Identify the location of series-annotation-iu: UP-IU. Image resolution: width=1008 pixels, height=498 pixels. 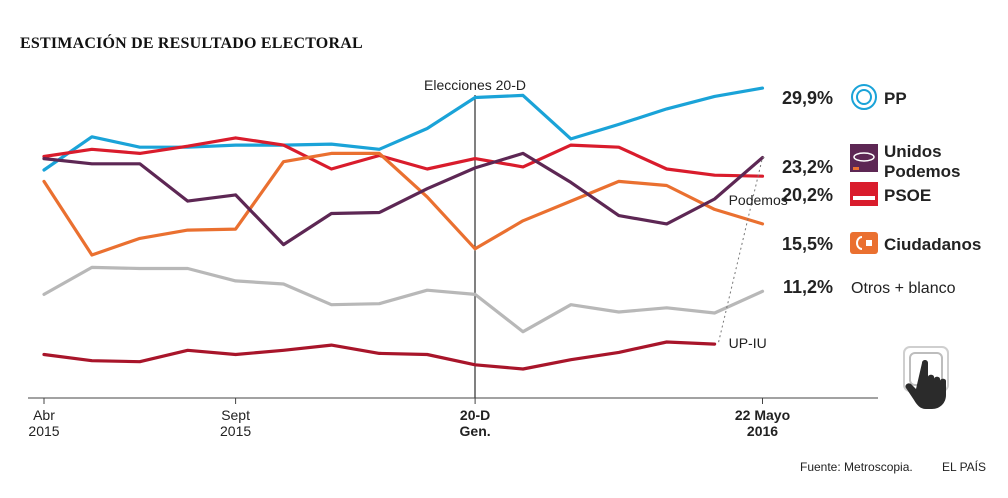
(748, 343).